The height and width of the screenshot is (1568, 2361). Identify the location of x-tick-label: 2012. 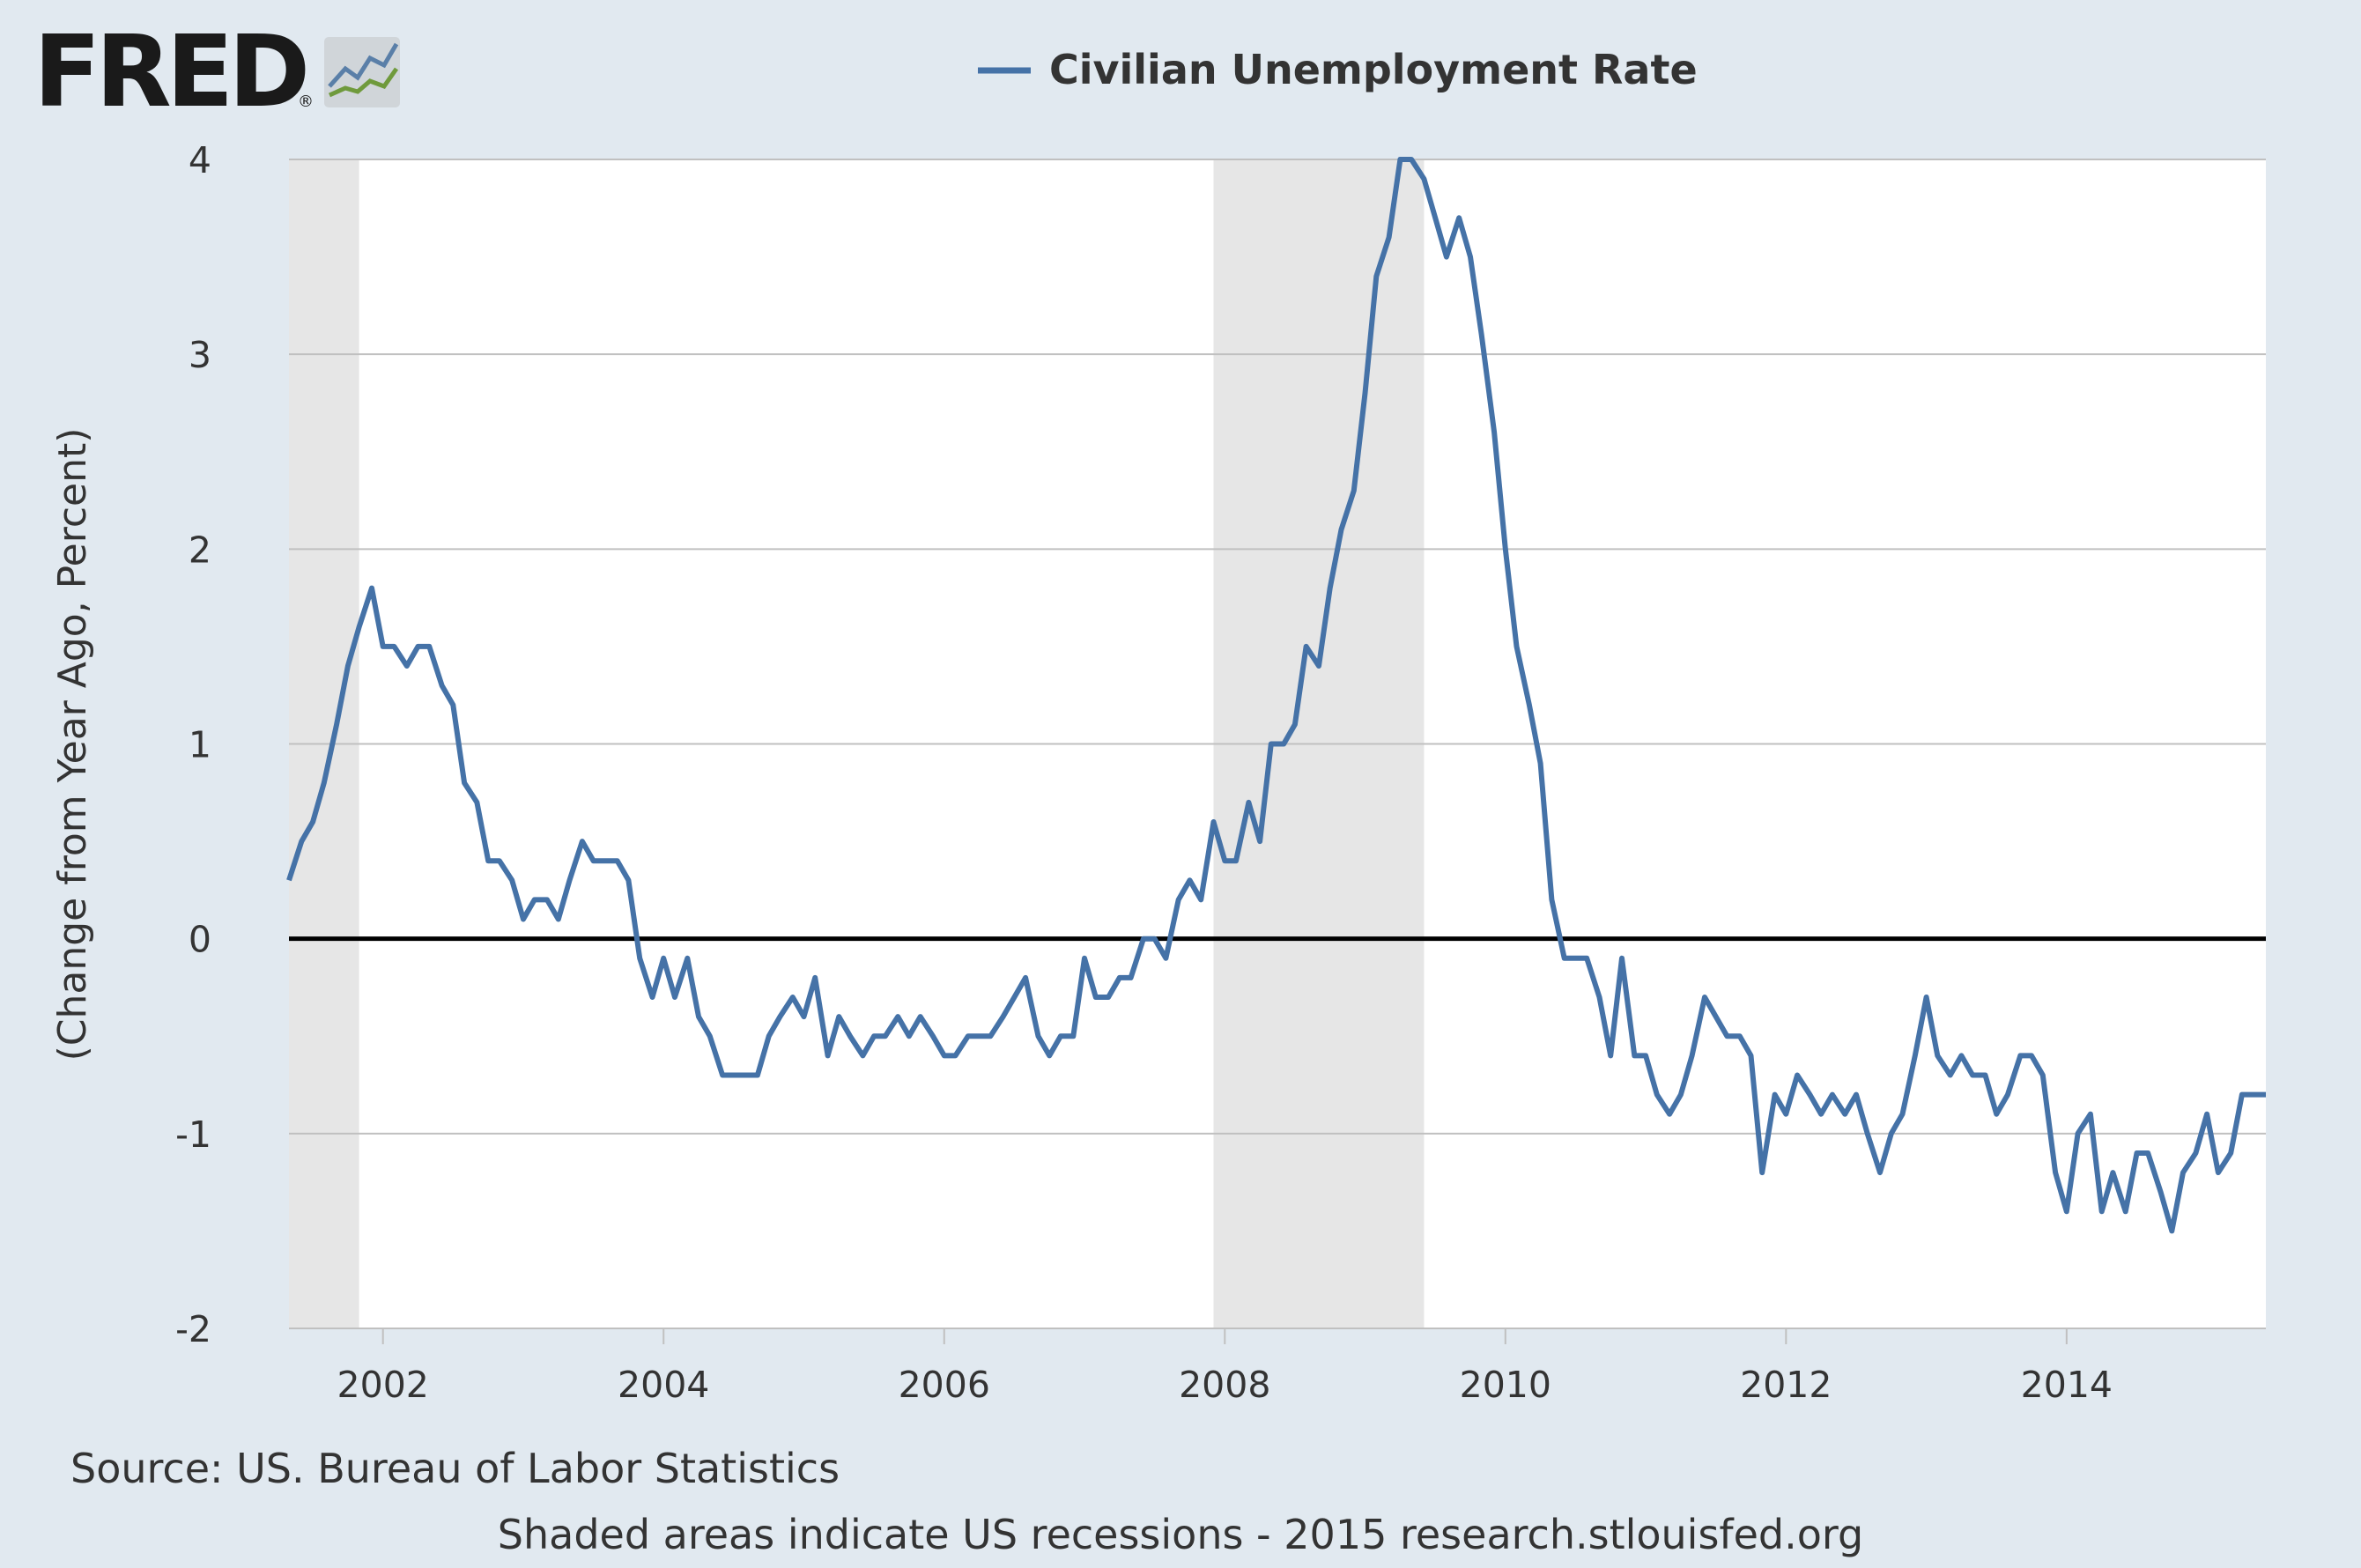
(1786, 1385).